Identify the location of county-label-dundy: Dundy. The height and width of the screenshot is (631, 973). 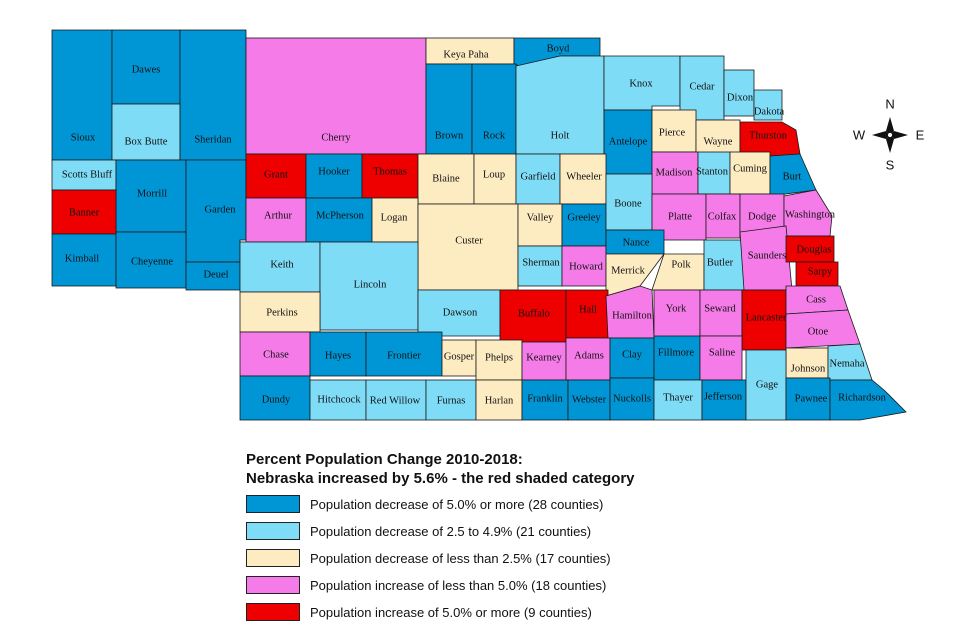
(276, 399).